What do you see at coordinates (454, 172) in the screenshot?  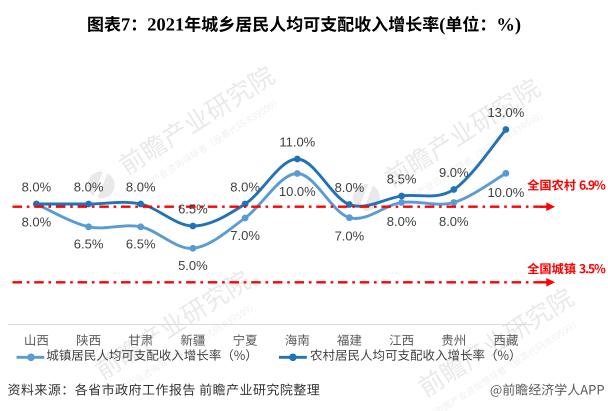 I see `svg-text: 9.0%` at bounding box center [454, 172].